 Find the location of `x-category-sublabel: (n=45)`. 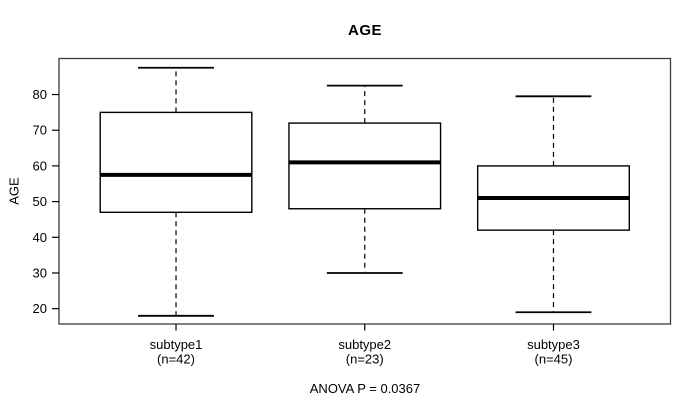

x-category-sublabel: (n=45) is located at coordinates (554, 359).